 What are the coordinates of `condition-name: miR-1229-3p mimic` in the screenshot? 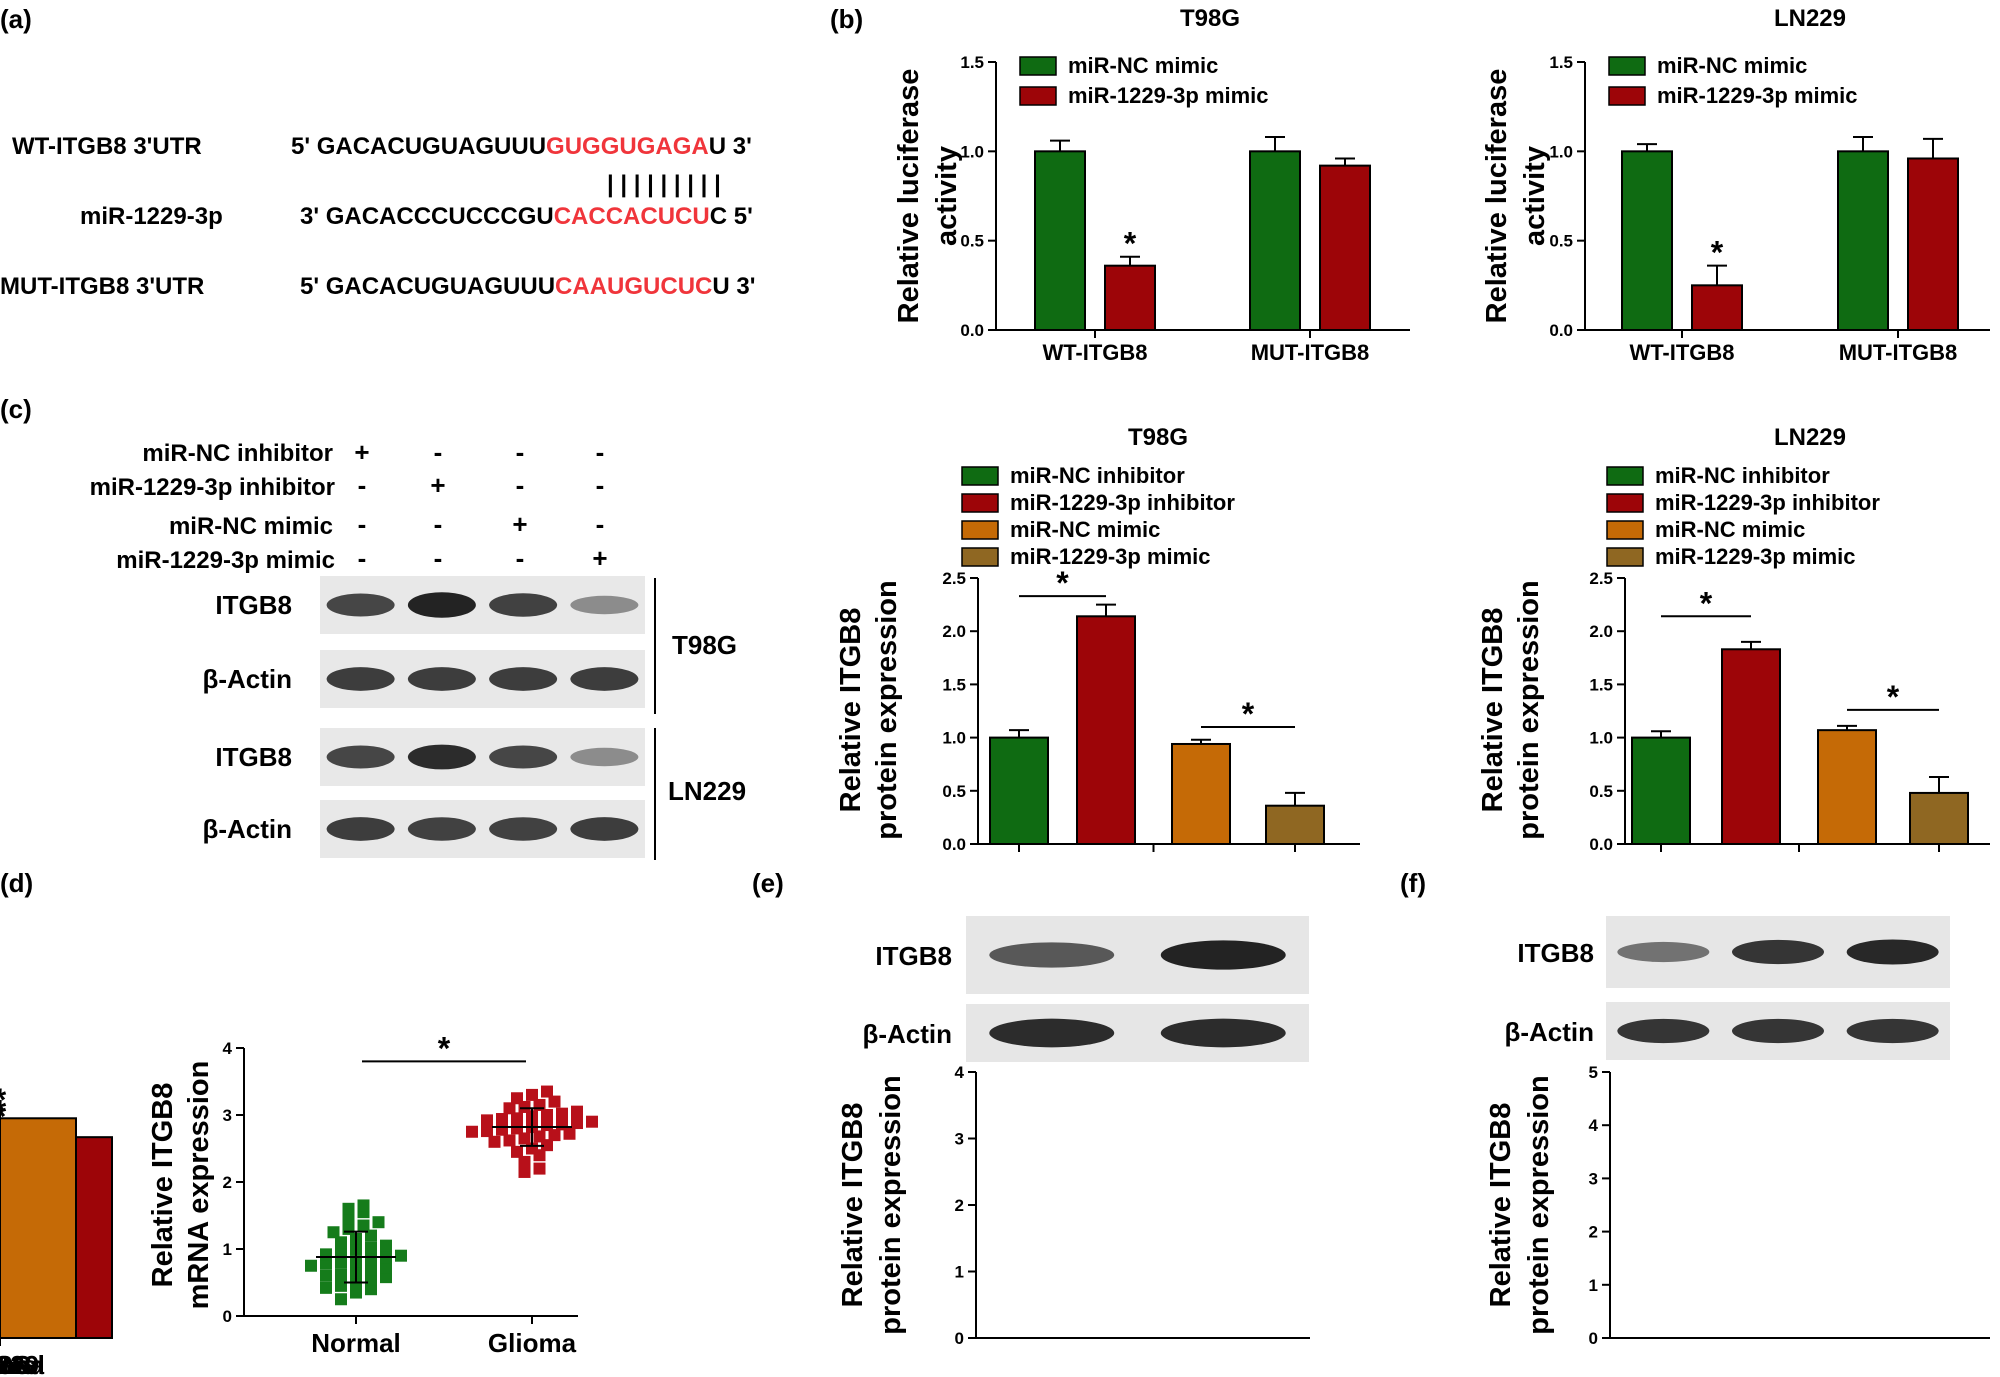 It's located at (225, 560).